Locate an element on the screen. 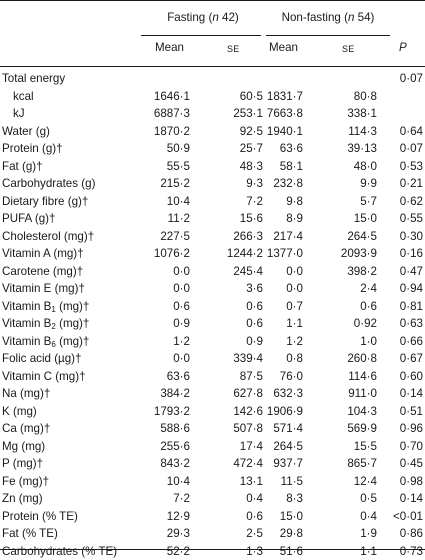  cell-nonfasting-se: 9·9 is located at coordinates (368, 184).